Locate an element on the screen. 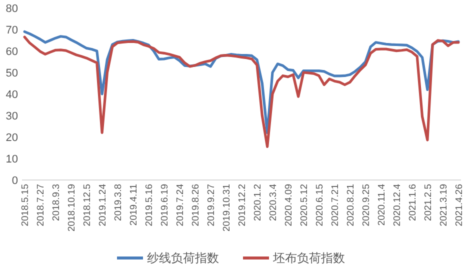 The width and height of the screenshot is (466, 272). x-tick-label: 2020.7.21 is located at coordinates (335, 205).